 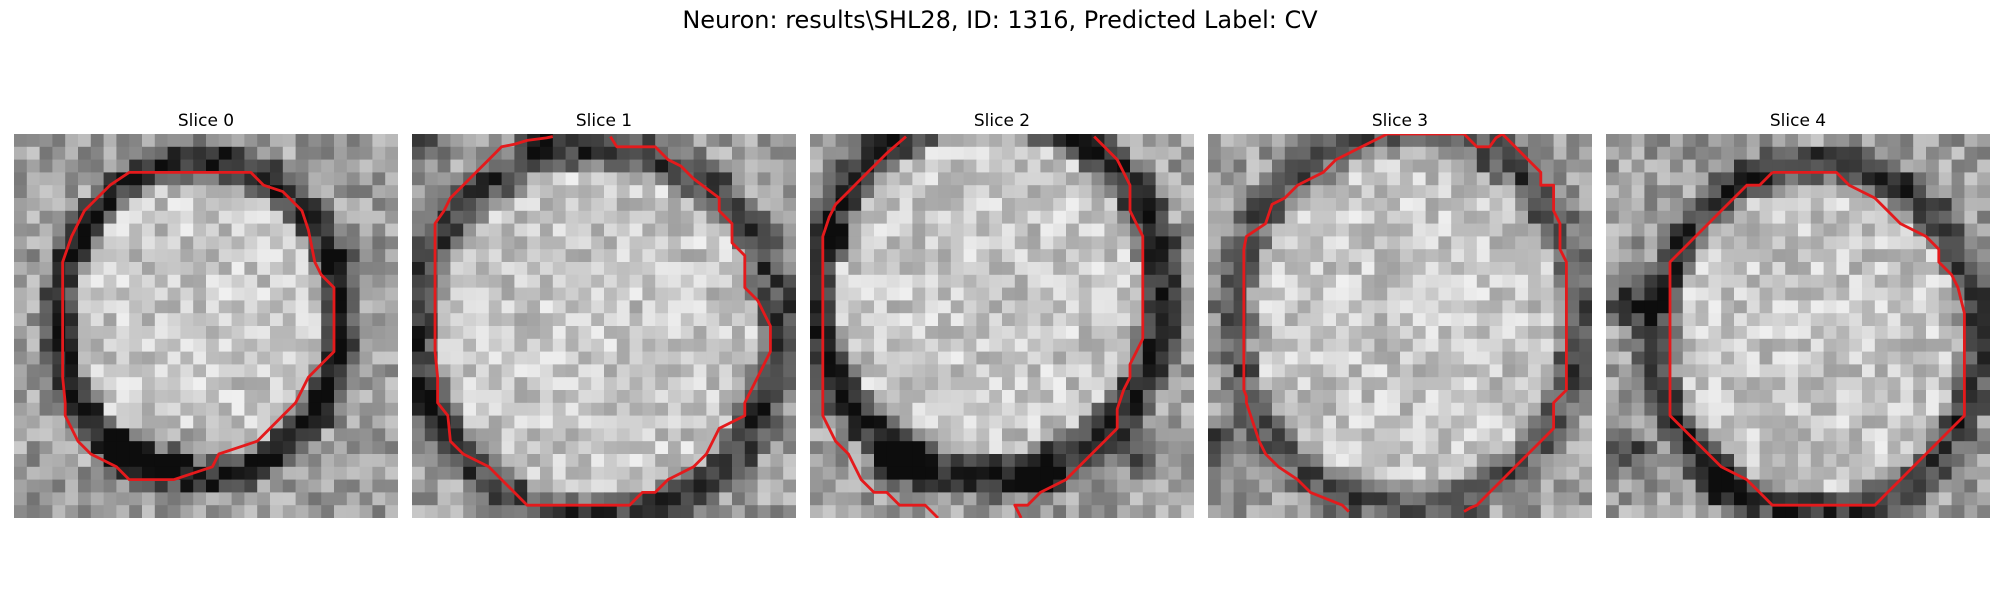 I want to click on slice-panel-4: Slice 4, so click(x=1798, y=314).